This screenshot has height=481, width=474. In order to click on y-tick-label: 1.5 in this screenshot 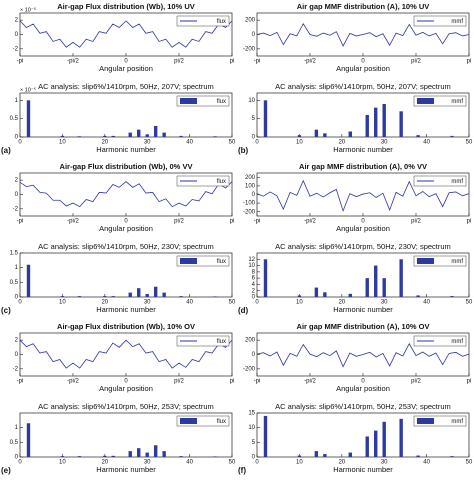, I will do `click(14, 254)`.